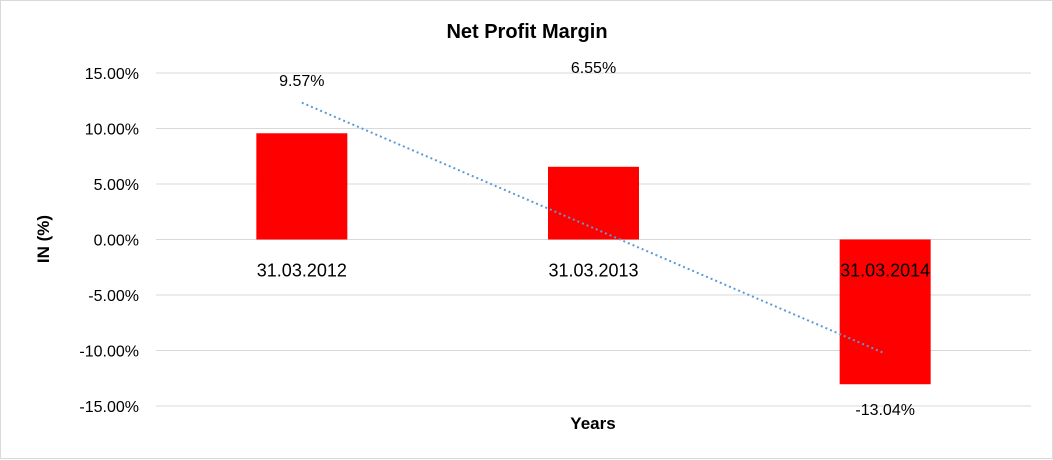 The image size is (1053, 460). I want to click on data-label: -13.04%, so click(885, 410).